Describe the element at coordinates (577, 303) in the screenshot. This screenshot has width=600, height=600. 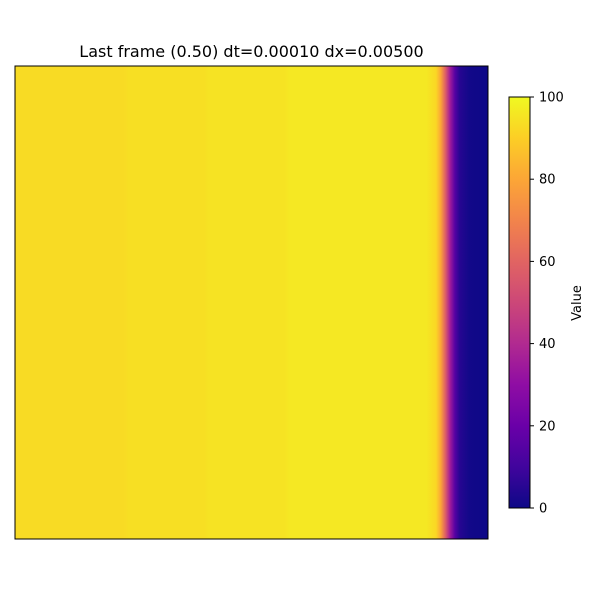
I see `colorbar-label: Value` at that location.